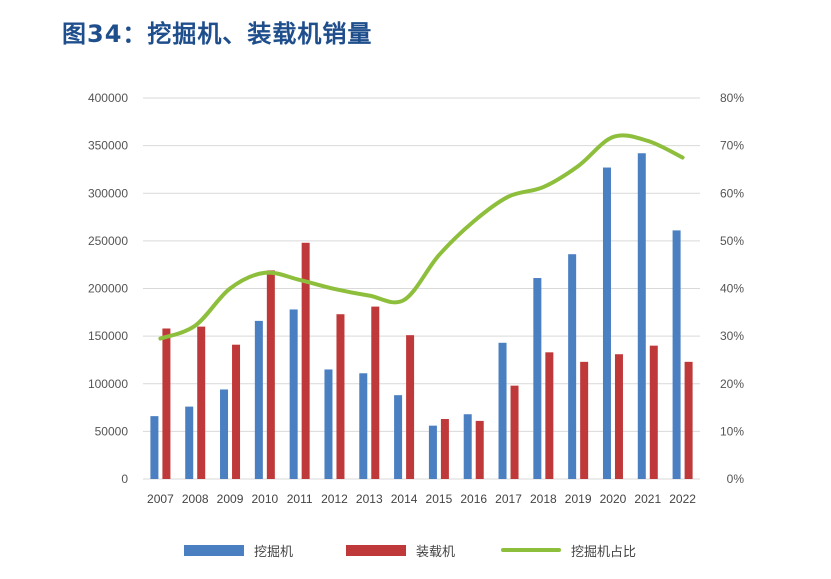 The width and height of the screenshot is (831, 579). What do you see at coordinates (108, 146) in the screenshot?
I see `left-tick-label: 350000` at bounding box center [108, 146].